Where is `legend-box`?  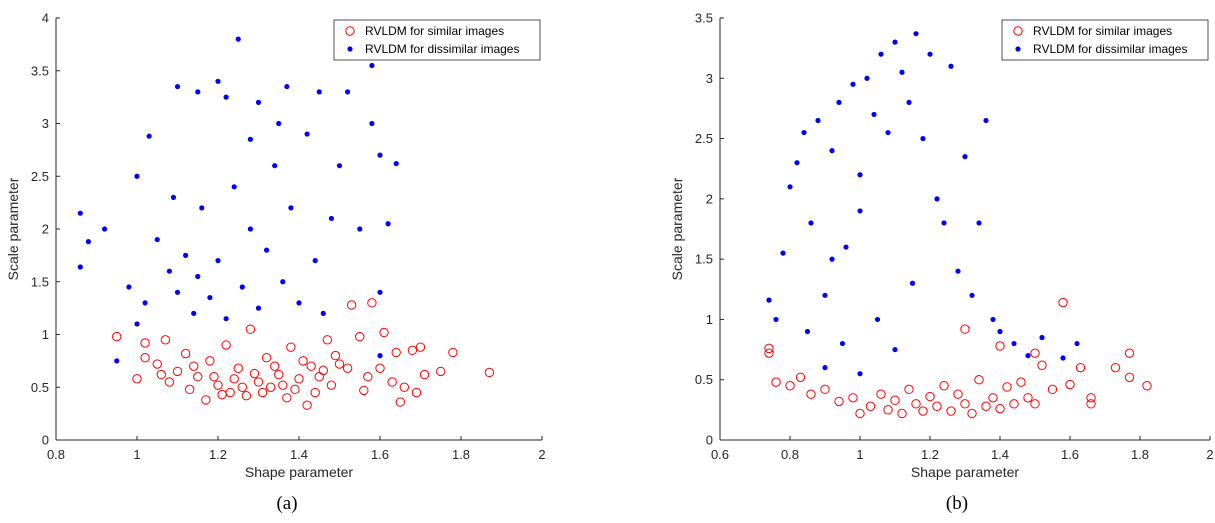
legend-box is located at coordinates (437, 40).